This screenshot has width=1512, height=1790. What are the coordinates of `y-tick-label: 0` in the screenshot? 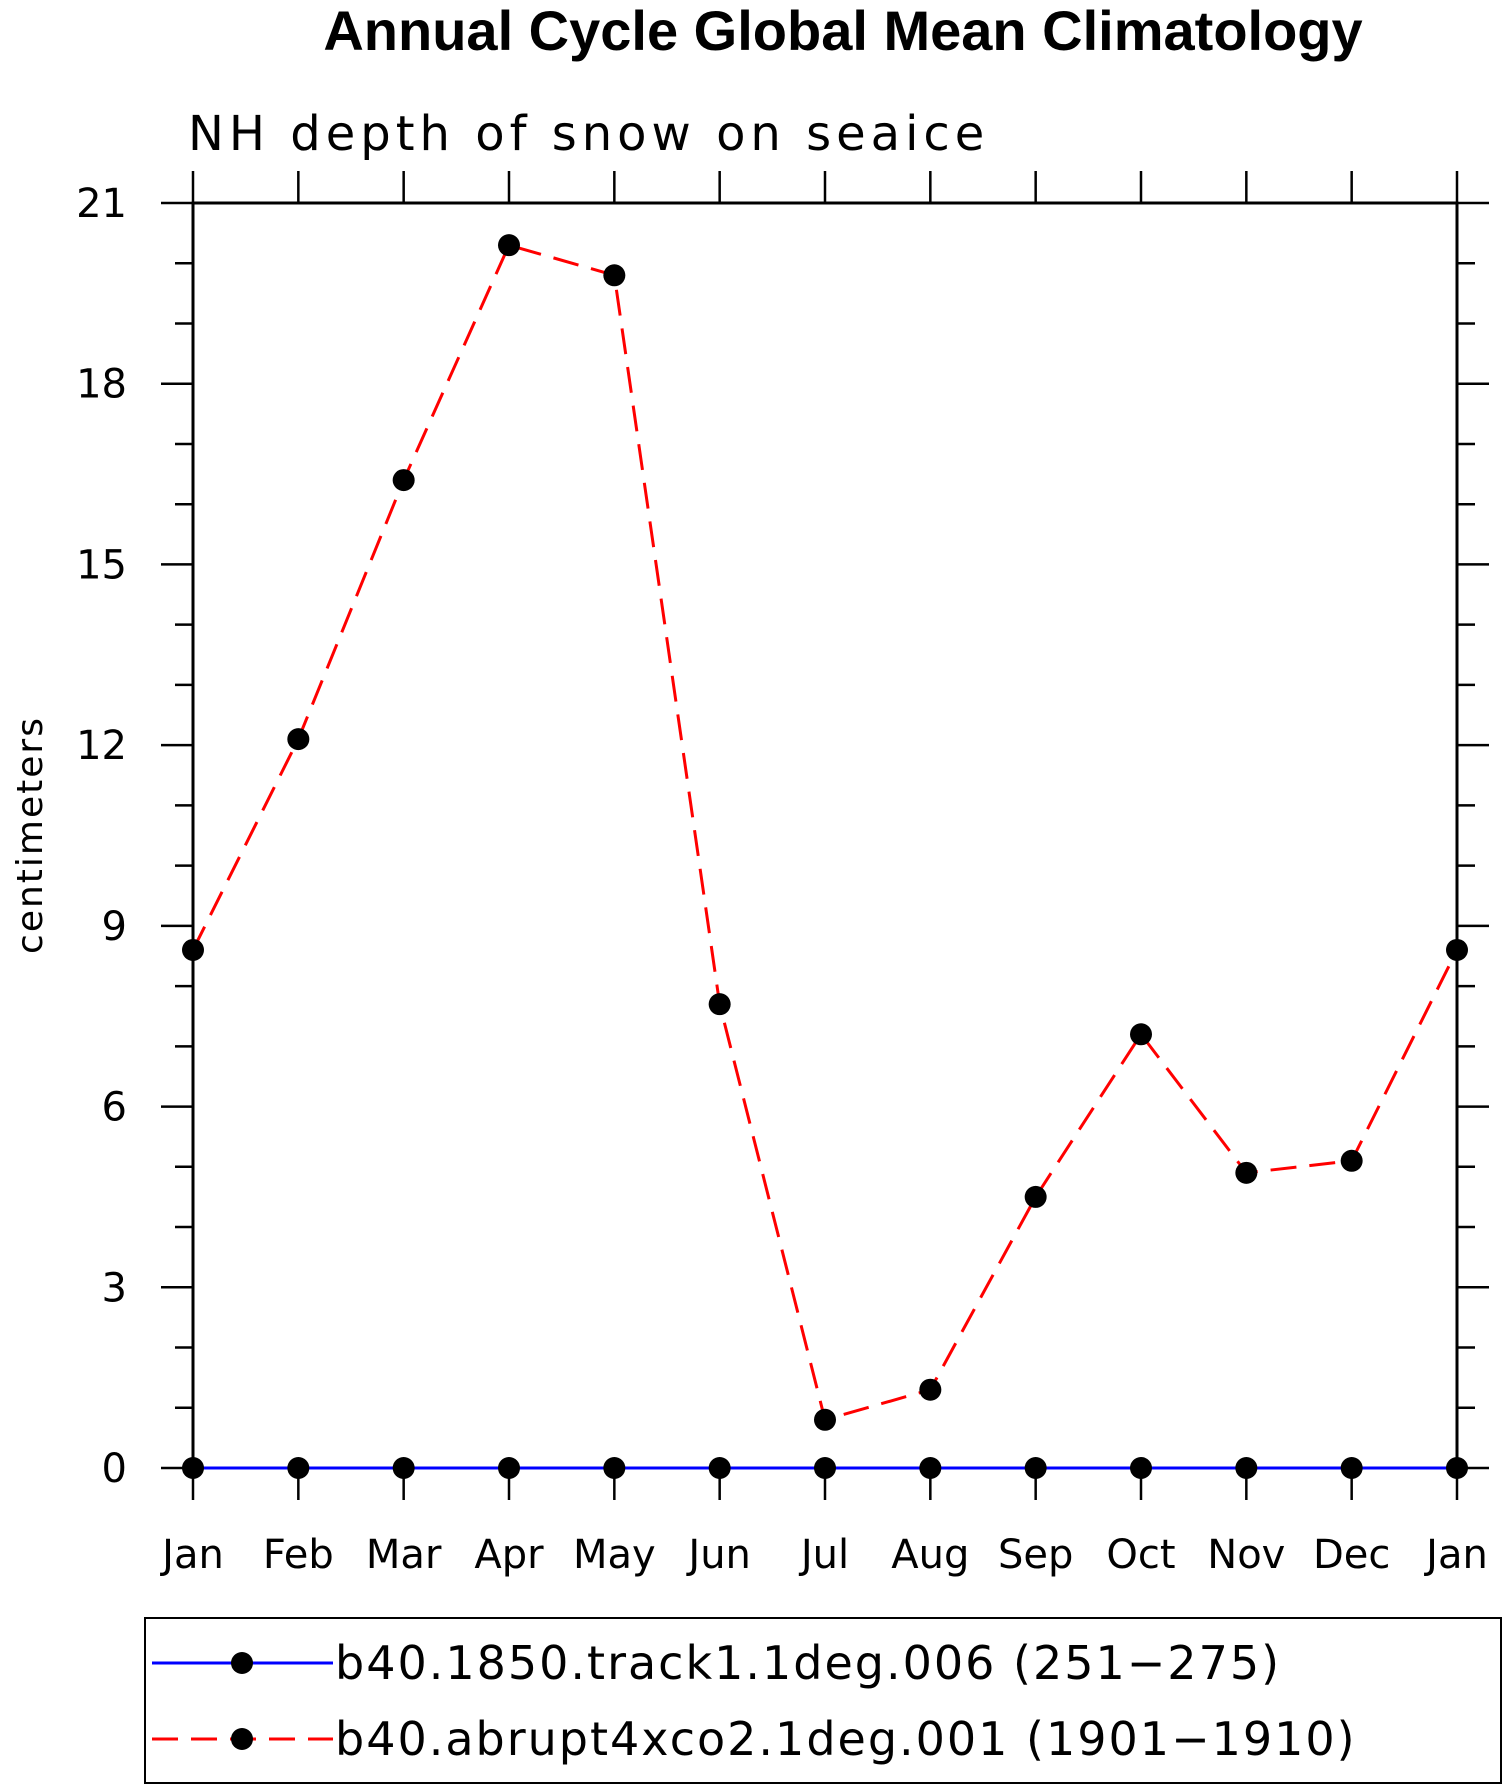 It's located at (114, 1469).